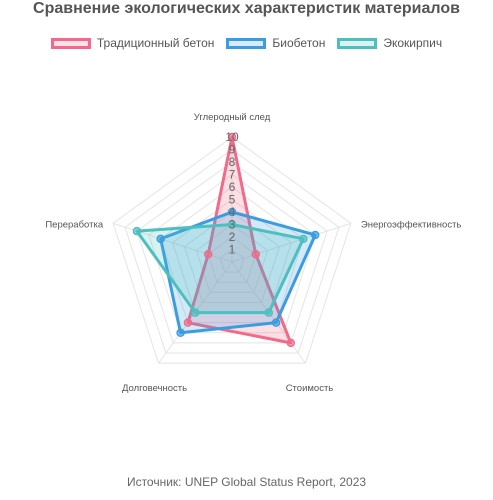  What do you see at coordinates (232, 237) in the screenshot?
I see `tick-label: 2` at bounding box center [232, 237].